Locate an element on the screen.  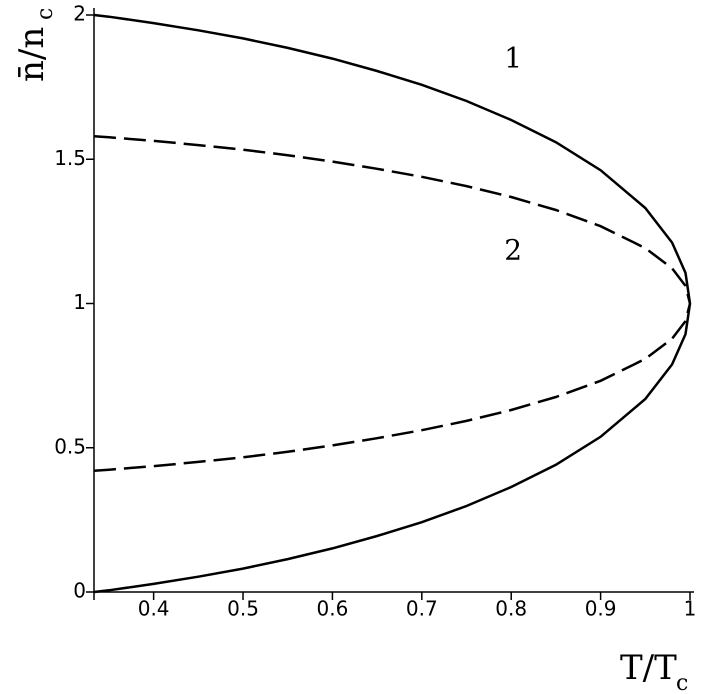
y-tick-label: 2 is located at coordinates (79, 14).